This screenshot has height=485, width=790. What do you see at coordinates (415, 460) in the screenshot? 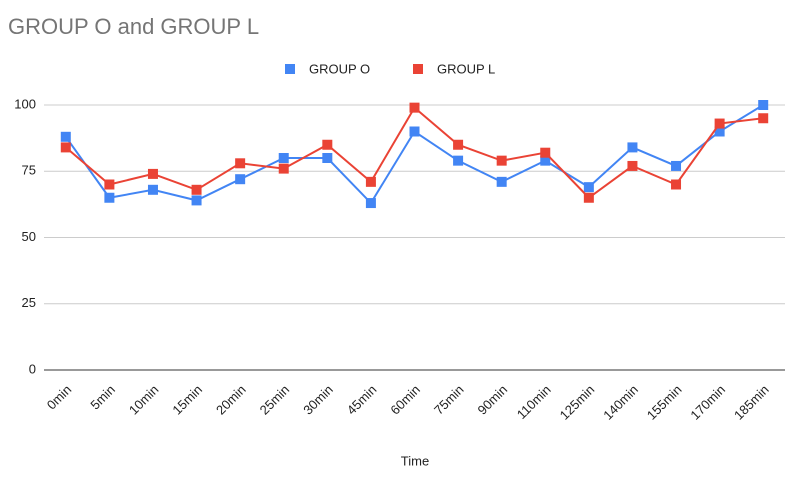
I see `x-axis-label: Time` at bounding box center [415, 460].